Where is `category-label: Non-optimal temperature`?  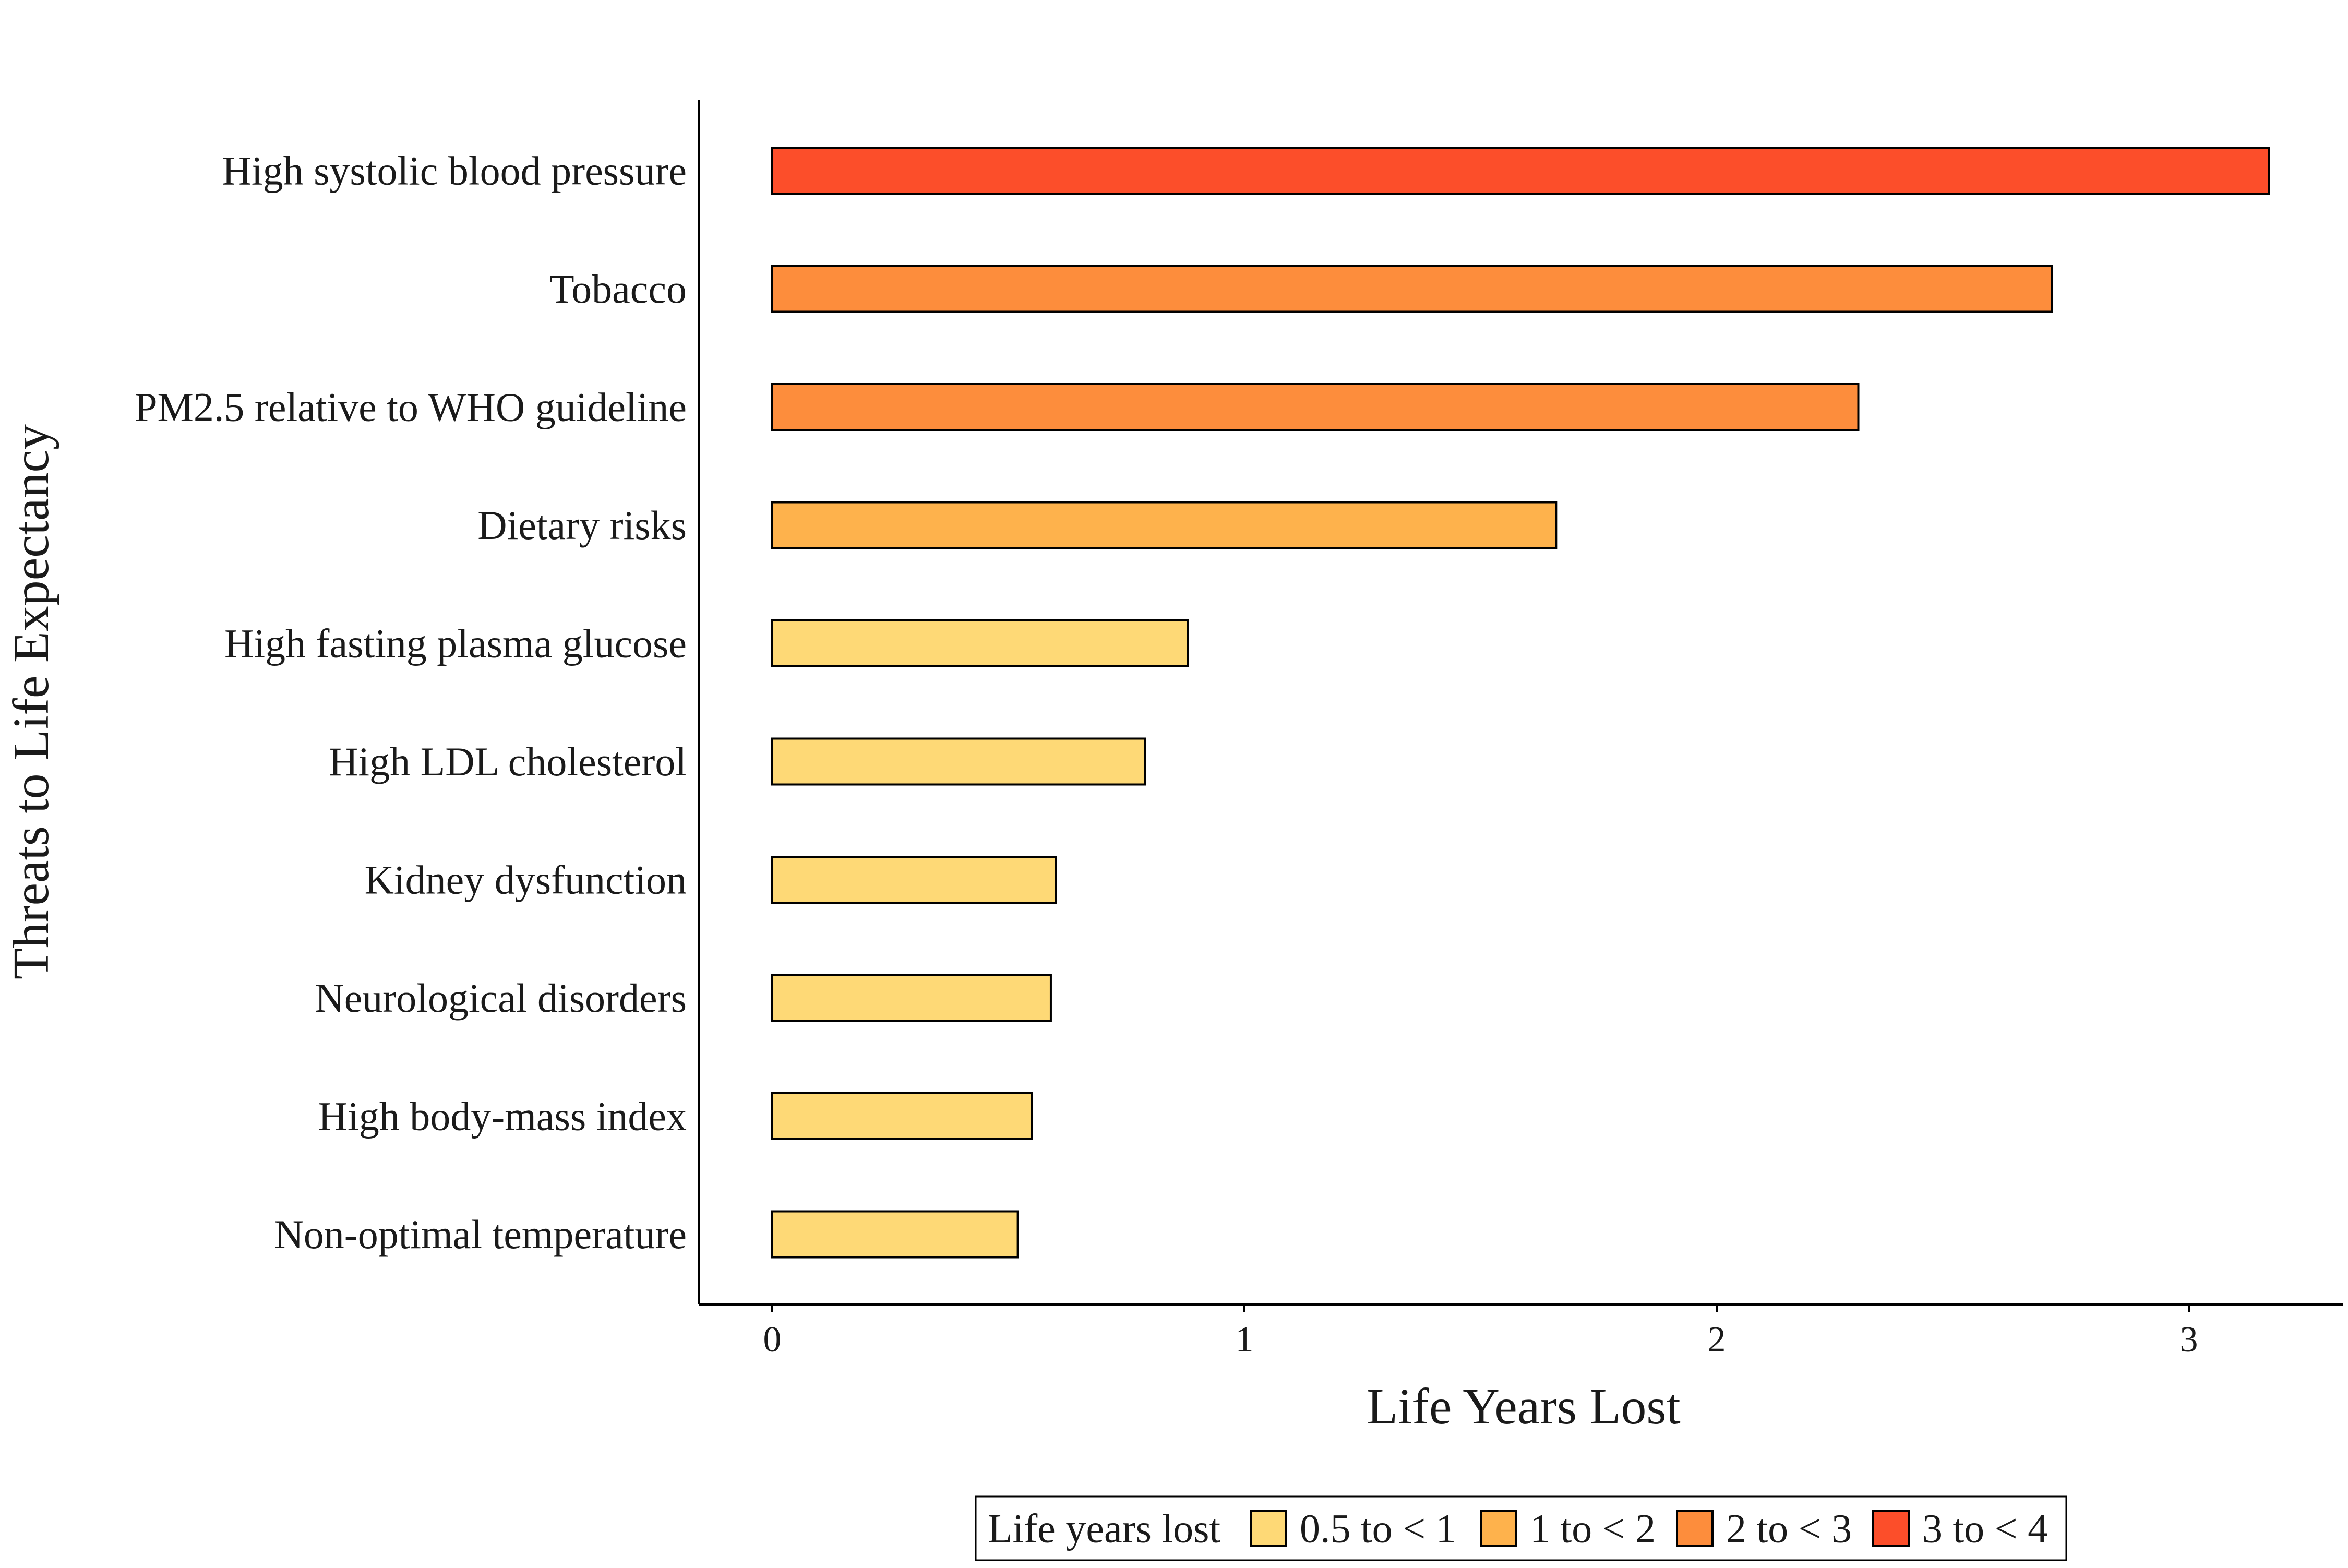
category-label: Non-optimal temperature is located at coordinates (480, 1234).